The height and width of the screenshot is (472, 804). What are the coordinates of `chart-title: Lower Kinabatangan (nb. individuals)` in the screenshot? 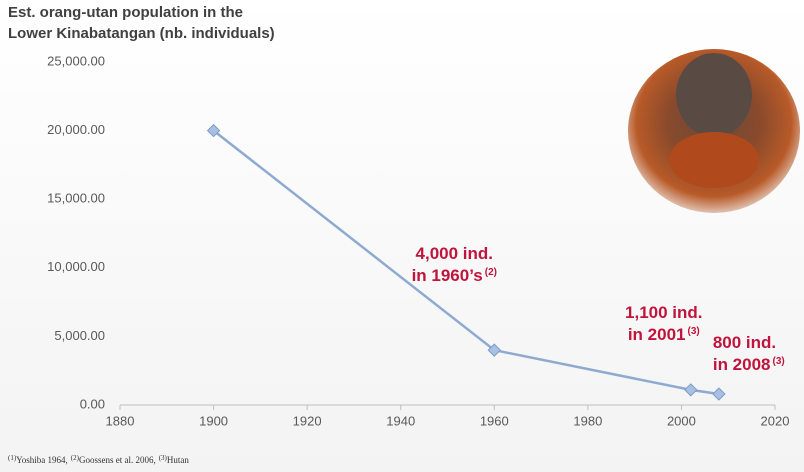 It's located at (141, 33).